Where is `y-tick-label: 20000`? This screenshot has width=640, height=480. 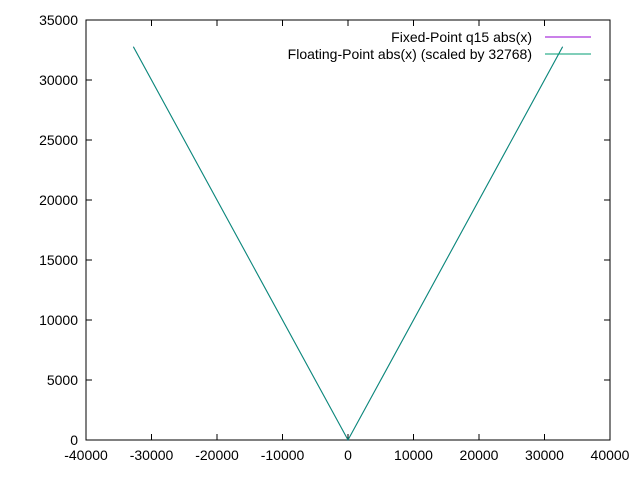
y-tick-label: 20000 is located at coordinates (58, 200).